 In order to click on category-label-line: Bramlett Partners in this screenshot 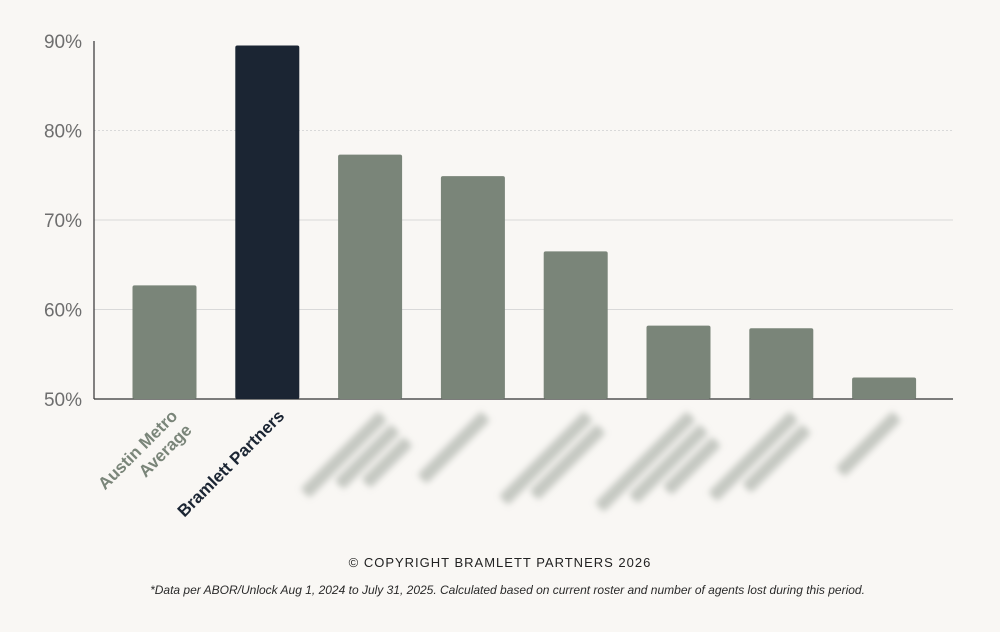, I will do `click(231, 463)`.